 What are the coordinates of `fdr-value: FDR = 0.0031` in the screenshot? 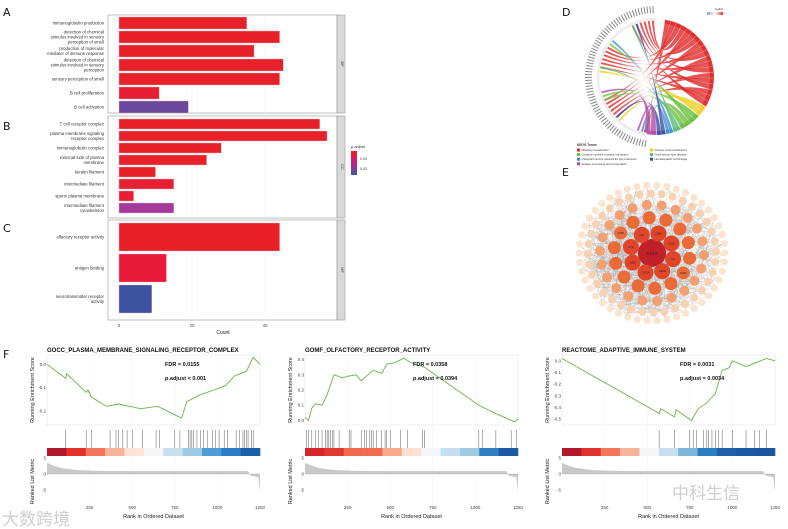 It's located at (697, 365).